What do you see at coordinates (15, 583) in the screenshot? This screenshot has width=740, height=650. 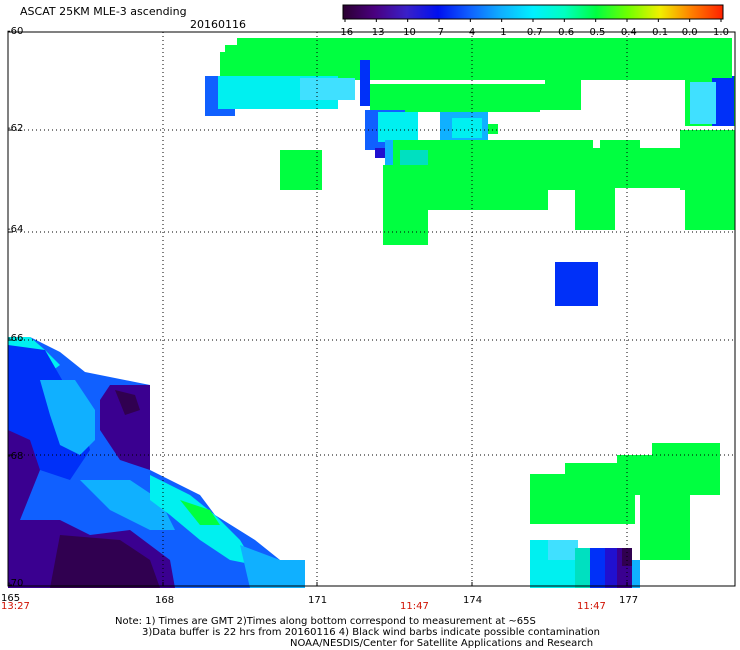 I see `lat-label-70: -70` at bounding box center [15, 583].